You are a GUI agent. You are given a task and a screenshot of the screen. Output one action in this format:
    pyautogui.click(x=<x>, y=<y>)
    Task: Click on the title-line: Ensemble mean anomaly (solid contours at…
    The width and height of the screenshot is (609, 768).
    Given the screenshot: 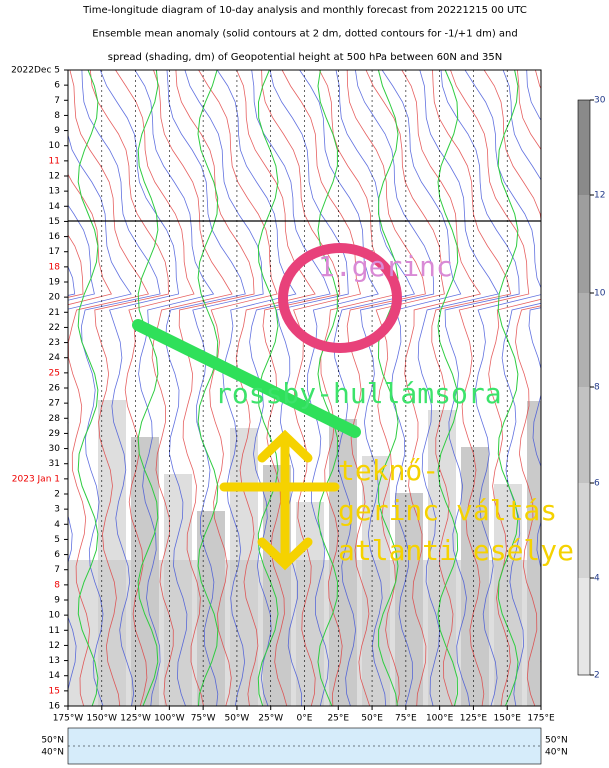 What is the action you would take?
    pyautogui.click(x=304, y=34)
    